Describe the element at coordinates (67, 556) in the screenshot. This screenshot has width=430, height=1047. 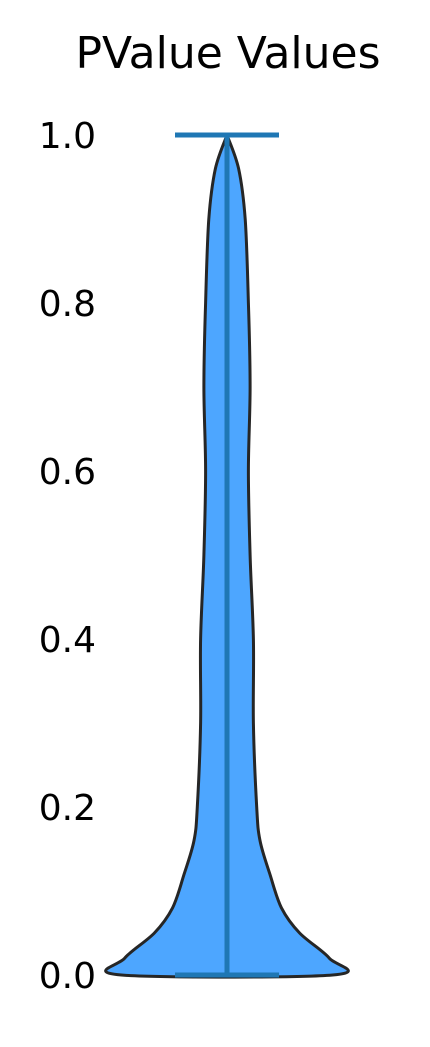
I see `y-axis-ticks: 0.0 0.2 0.4 0.6 0.8 1.0` at that location.